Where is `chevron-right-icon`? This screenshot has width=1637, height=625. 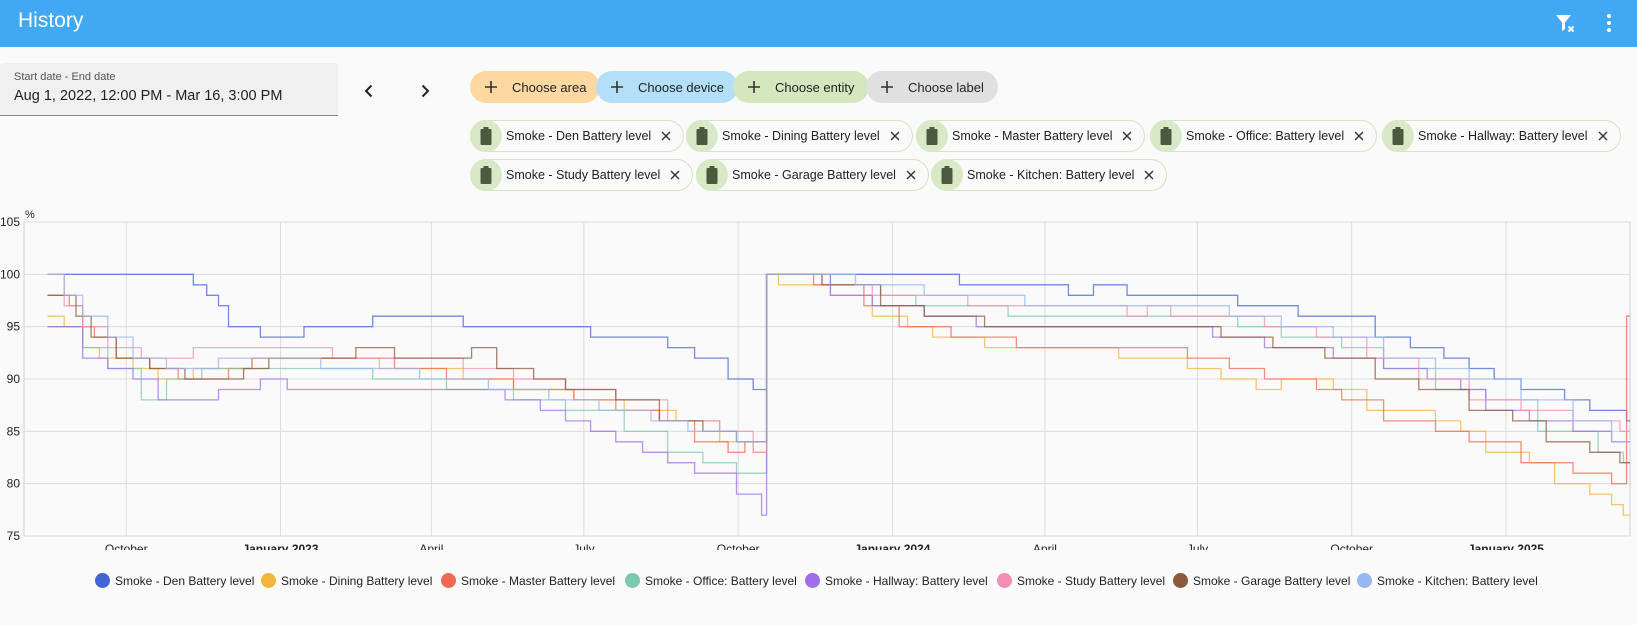
chevron-right-icon is located at coordinates (425, 91).